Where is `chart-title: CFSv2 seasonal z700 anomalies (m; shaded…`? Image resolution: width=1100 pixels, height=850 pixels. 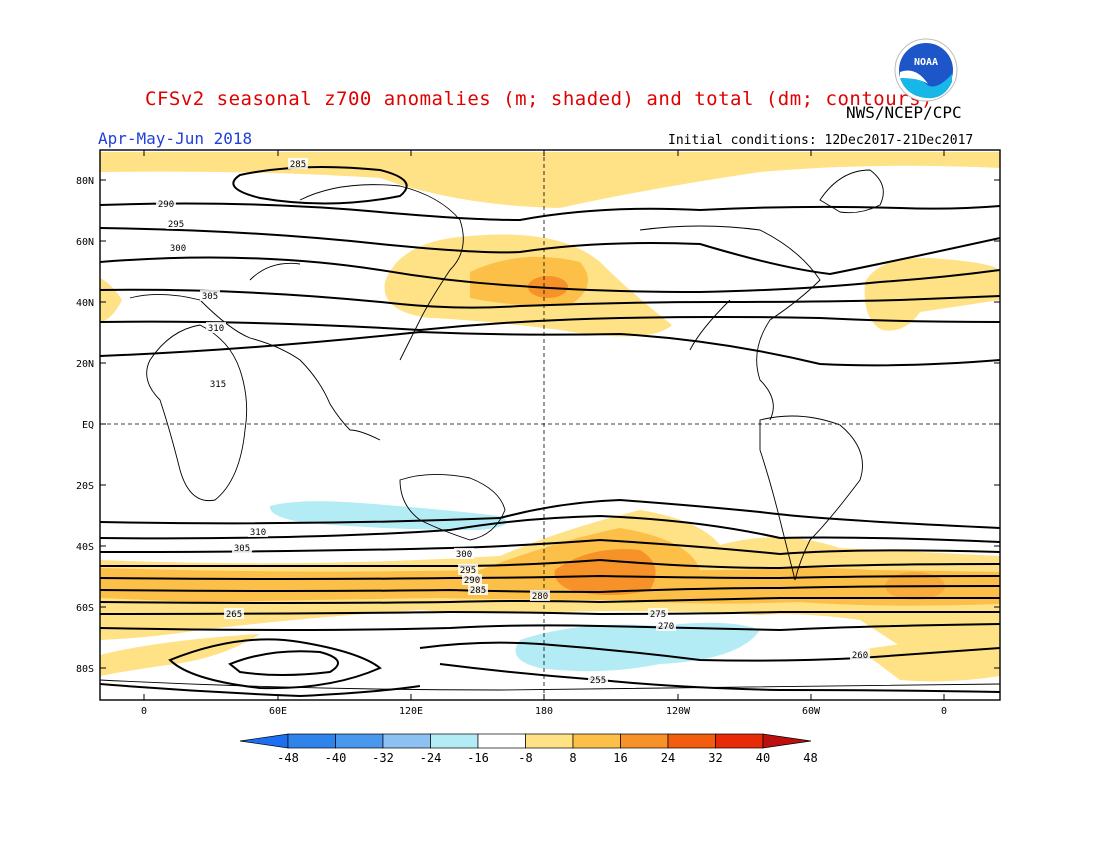
chart-title: CFSv2 seasonal z700 anomalies (m; shaded… is located at coordinates (539, 99).